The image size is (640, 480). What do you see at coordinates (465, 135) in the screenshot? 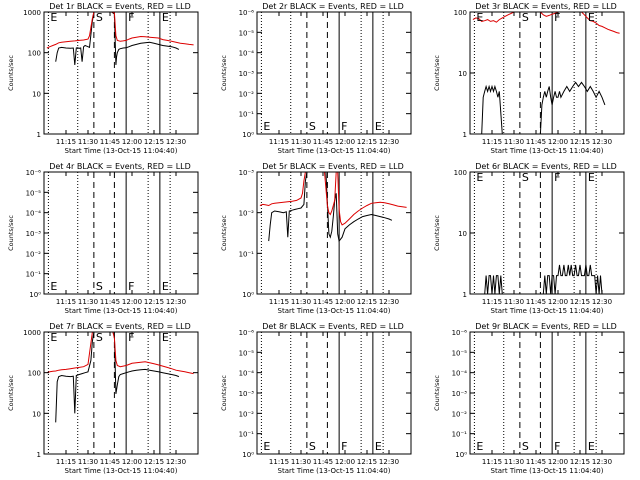
I see `y-tick-label: 1` at bounding box center [465, 135].